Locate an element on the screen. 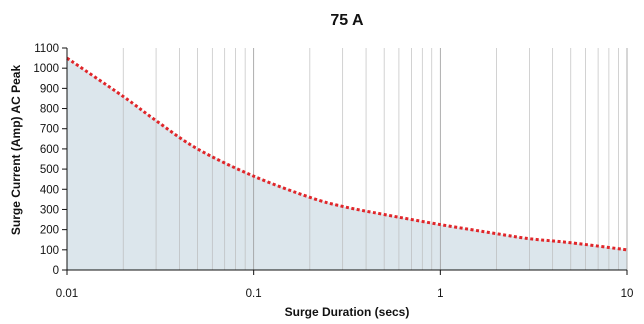 This screenshot has width=644, height=324. y-tick-label: 1000 is located at coordinates (46, 69).